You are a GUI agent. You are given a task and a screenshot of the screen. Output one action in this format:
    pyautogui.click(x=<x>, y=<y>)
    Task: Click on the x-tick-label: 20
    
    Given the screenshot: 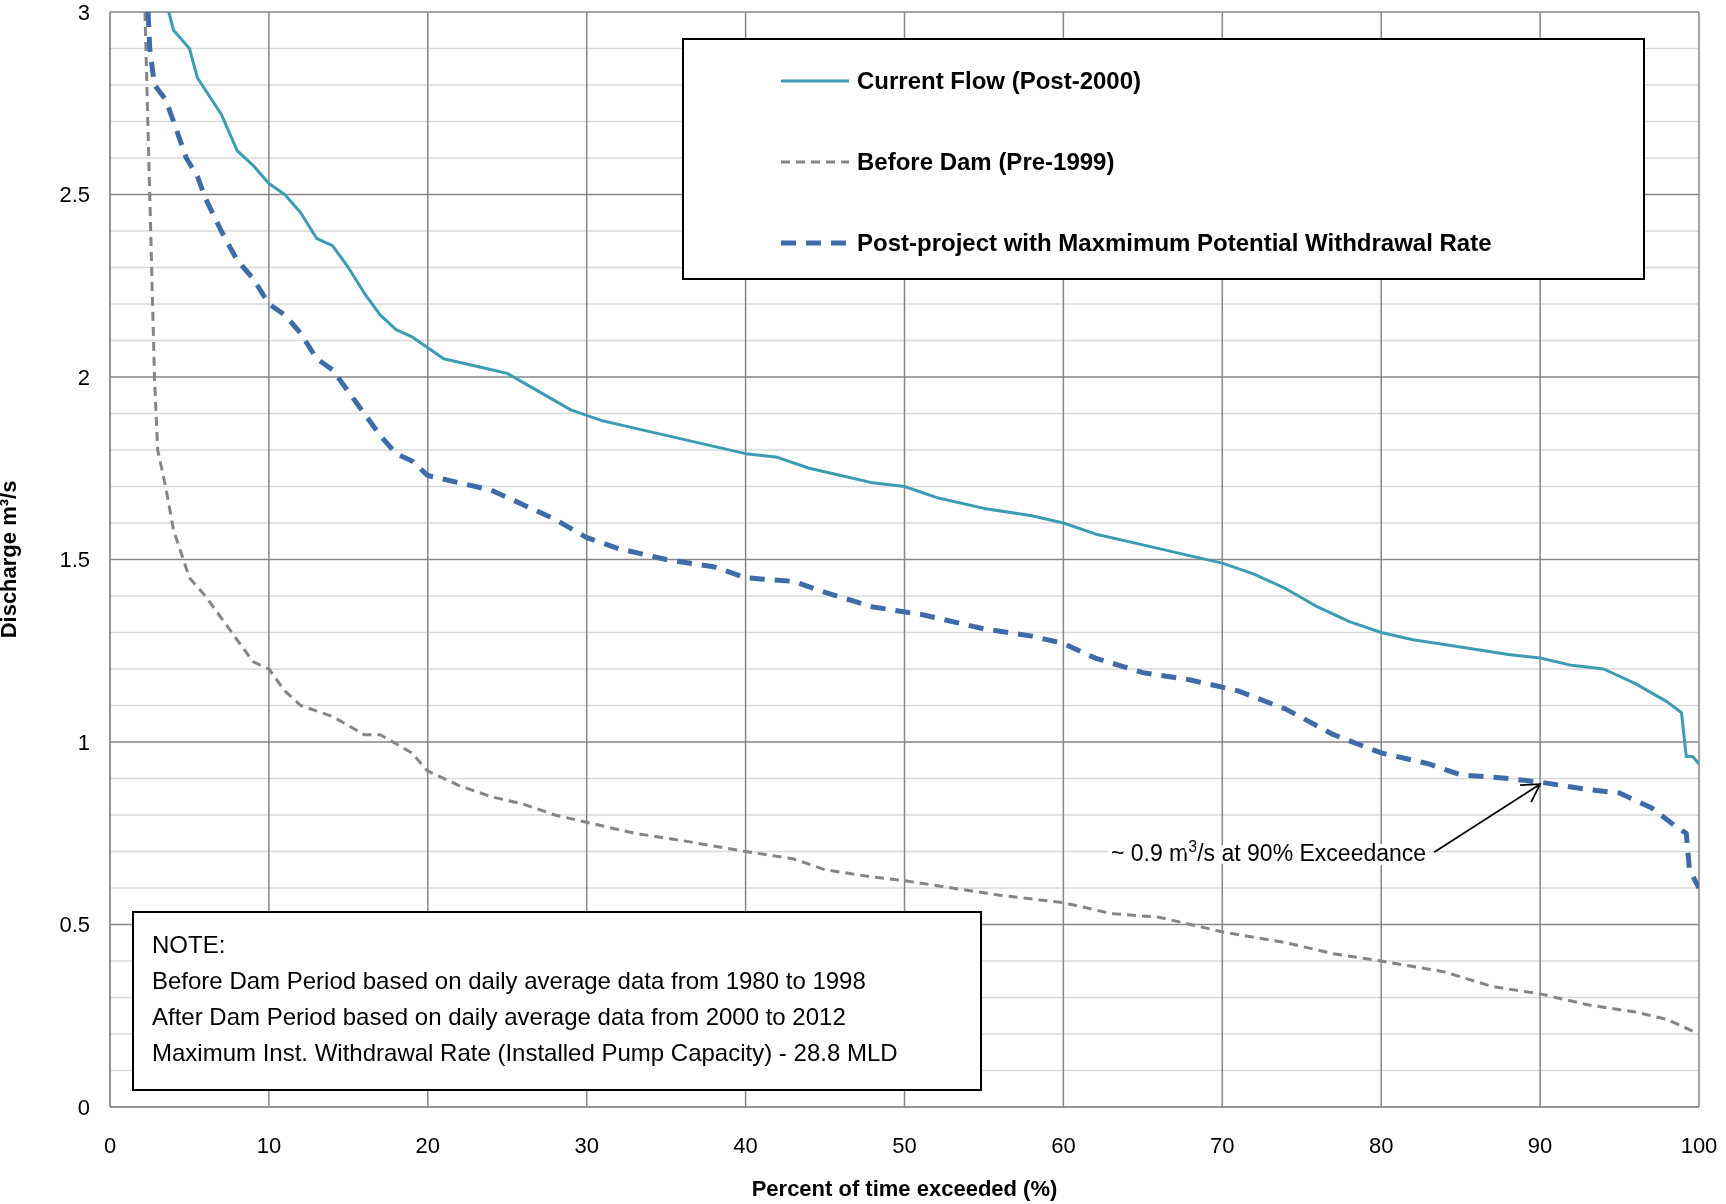 What is the action you would take?
    pyautogui.click(x=428, y=1145)
    